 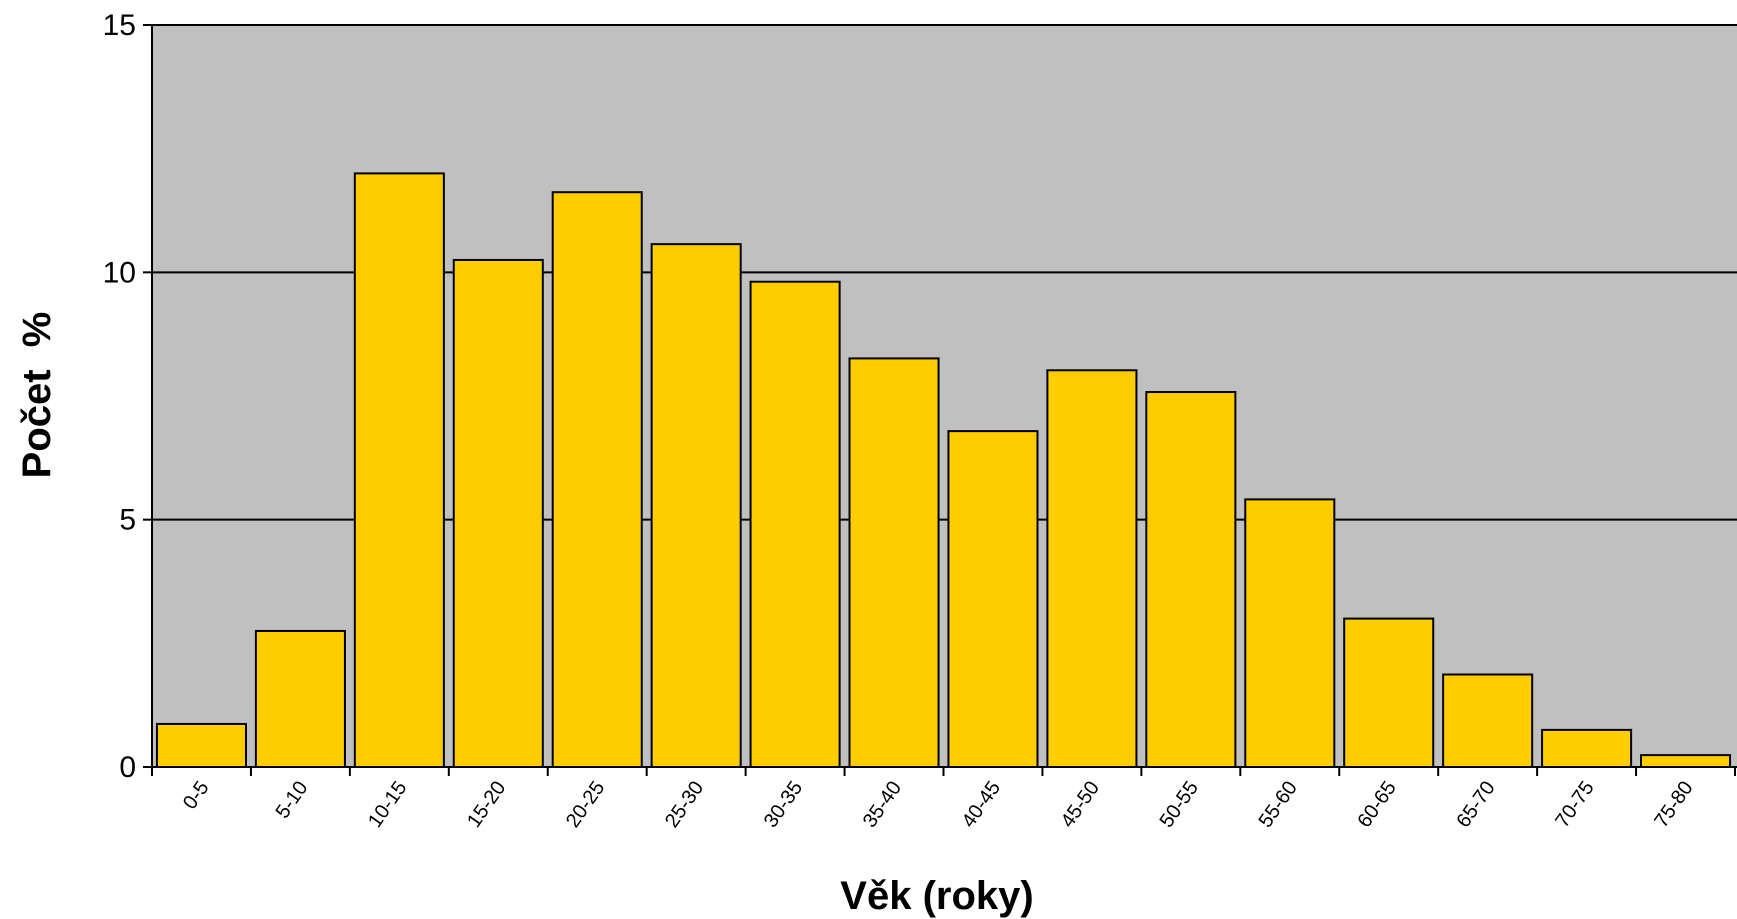 What do you see at coordinates (936, 896) in the screenshot?
I see `x-axis-title: Věk (roky)` at bounding box center [936, 896].